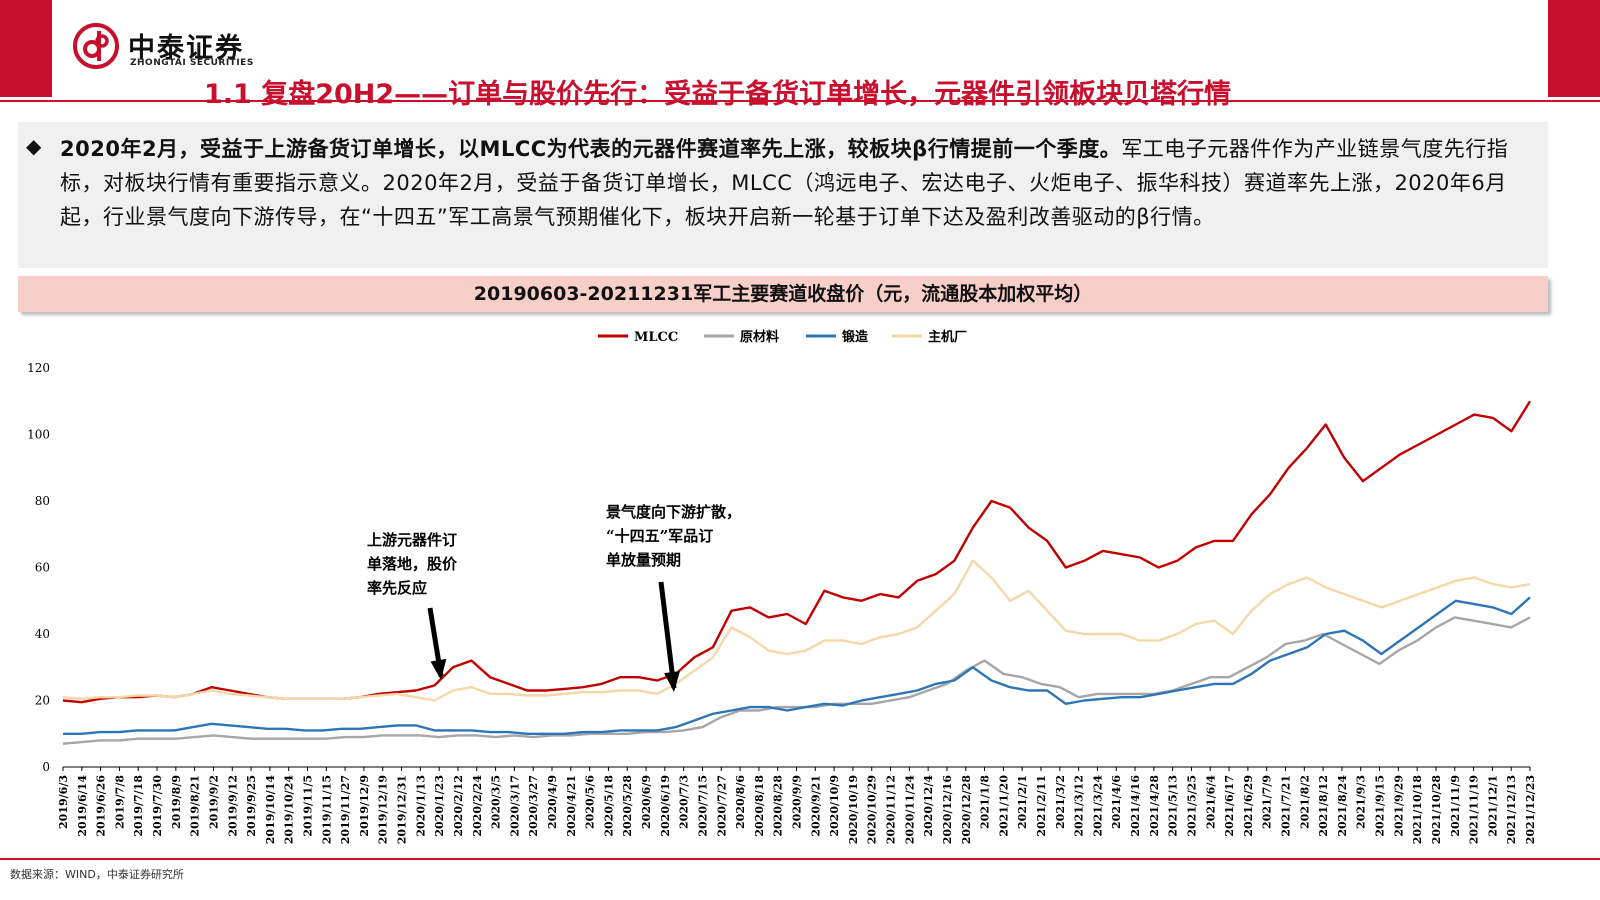 Image resolution: width=1600 pixels, height=900 pixels. Describe the element at coordinates (1511, 809) in the screenshot. I see `x-tick-label: 2021/12/13` at that location.